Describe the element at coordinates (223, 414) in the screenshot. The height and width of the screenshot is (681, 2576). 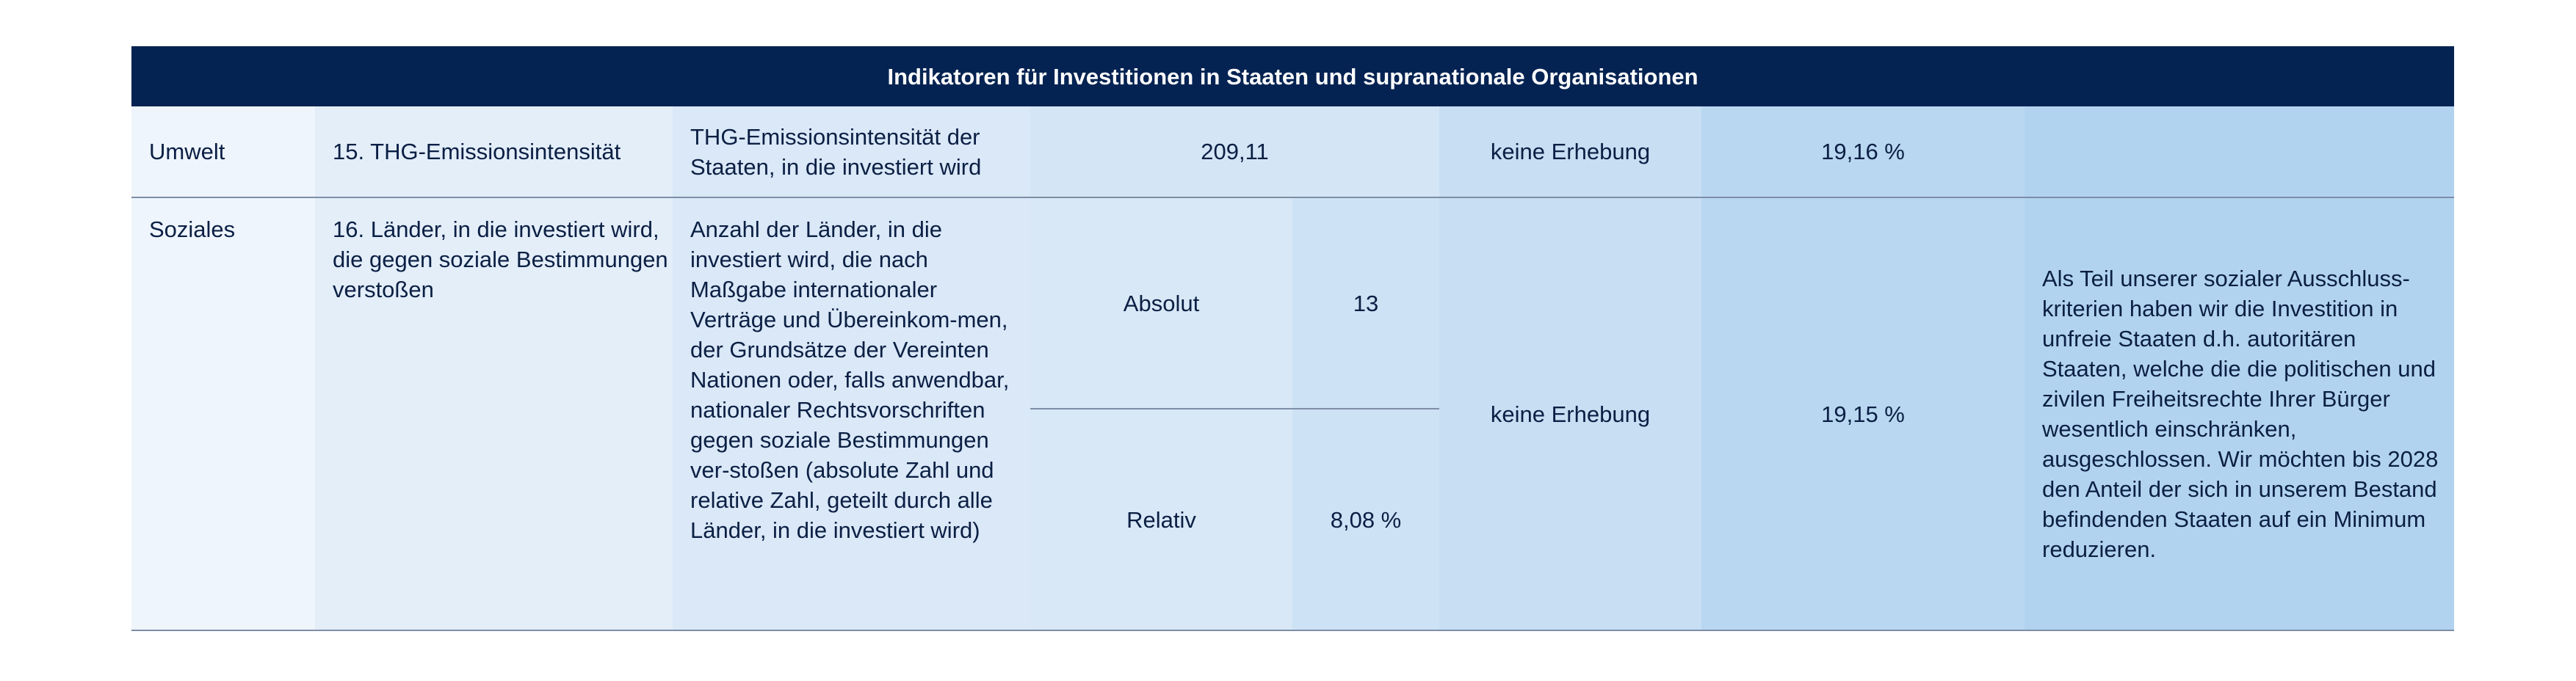
I see `category-cell: Soziales` at that location.